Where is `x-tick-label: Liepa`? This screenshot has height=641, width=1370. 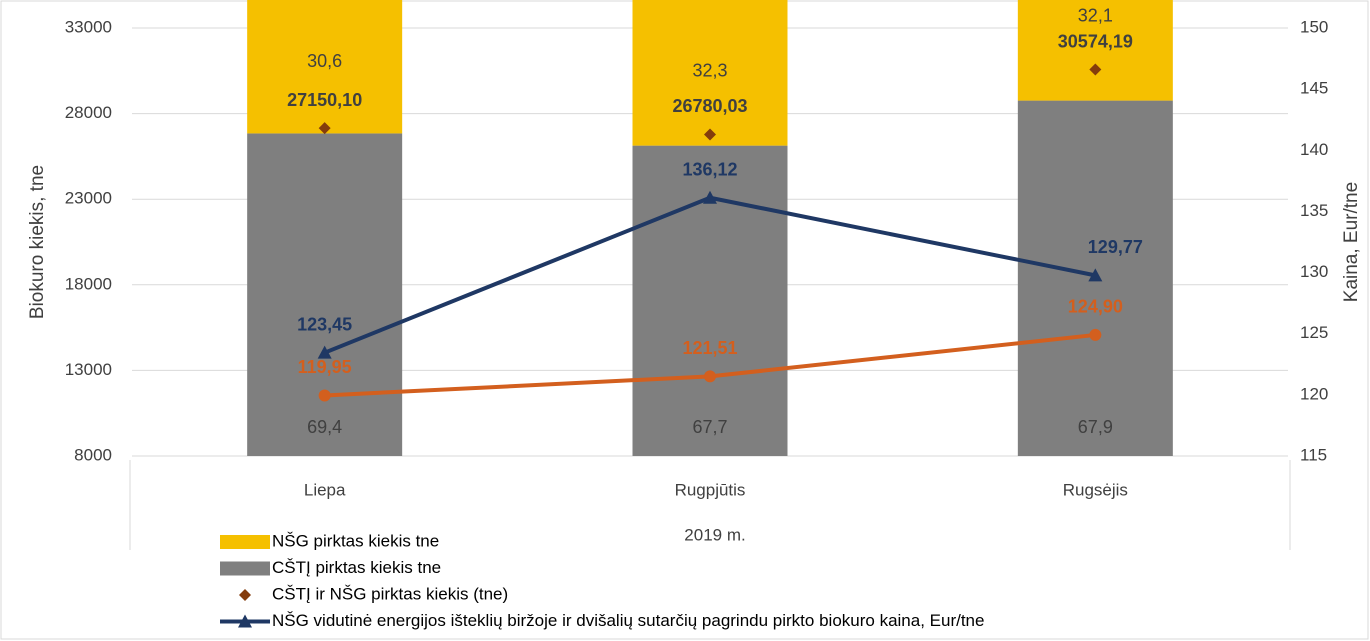 x-tick-label: Liepa is located at coordinates (325, 489).